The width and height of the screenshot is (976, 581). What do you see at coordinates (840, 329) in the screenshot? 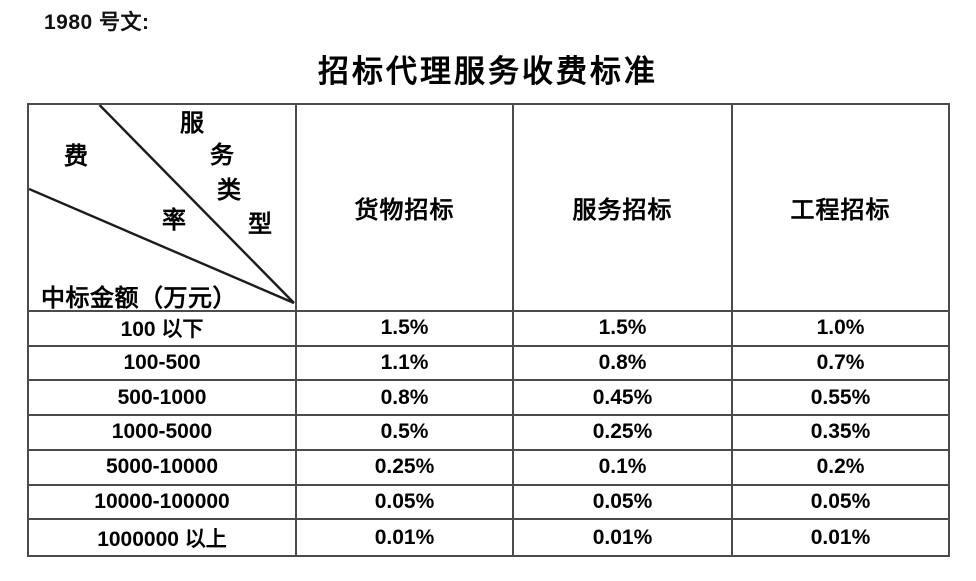
I see `fee-value: 1.0%` at bounding box center [840, 329].